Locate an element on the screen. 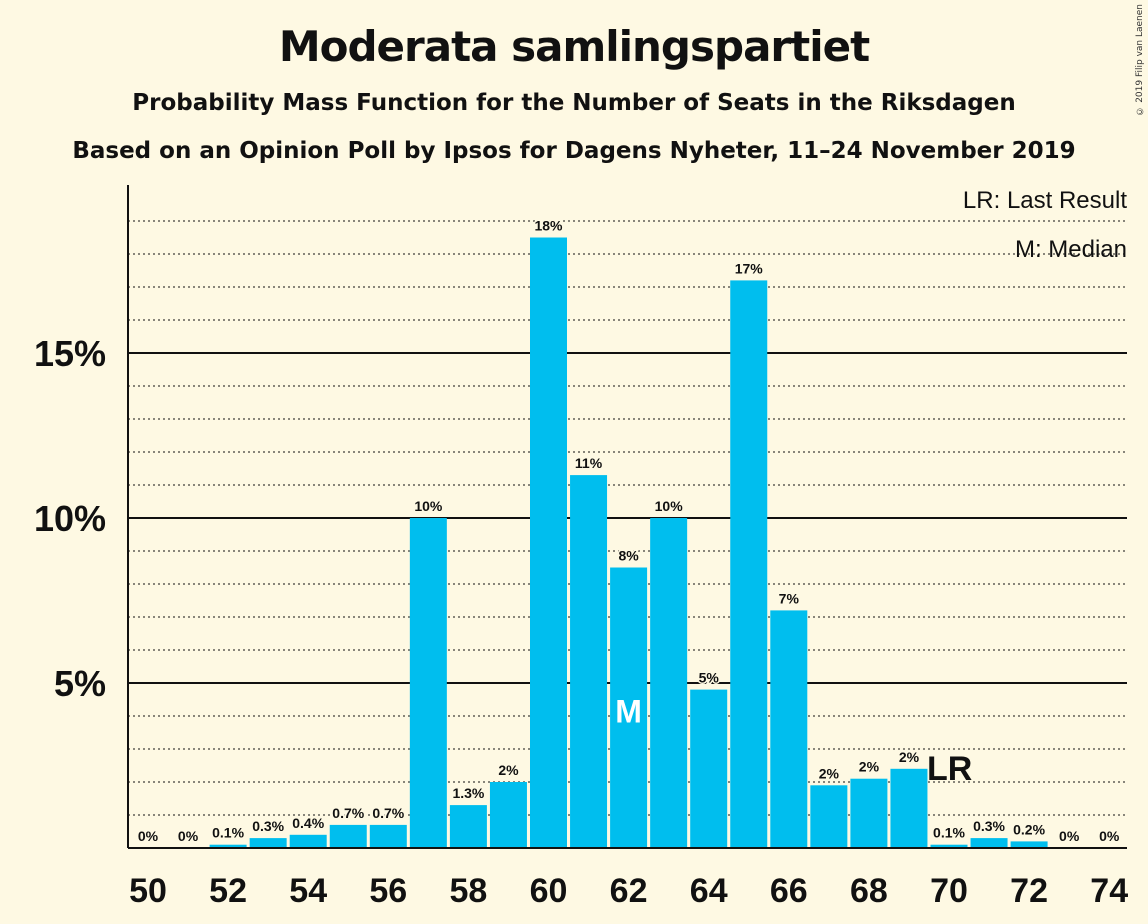 The image size is (1148, 924). x-tick-label: 52 is located at coordinates (228, 891).